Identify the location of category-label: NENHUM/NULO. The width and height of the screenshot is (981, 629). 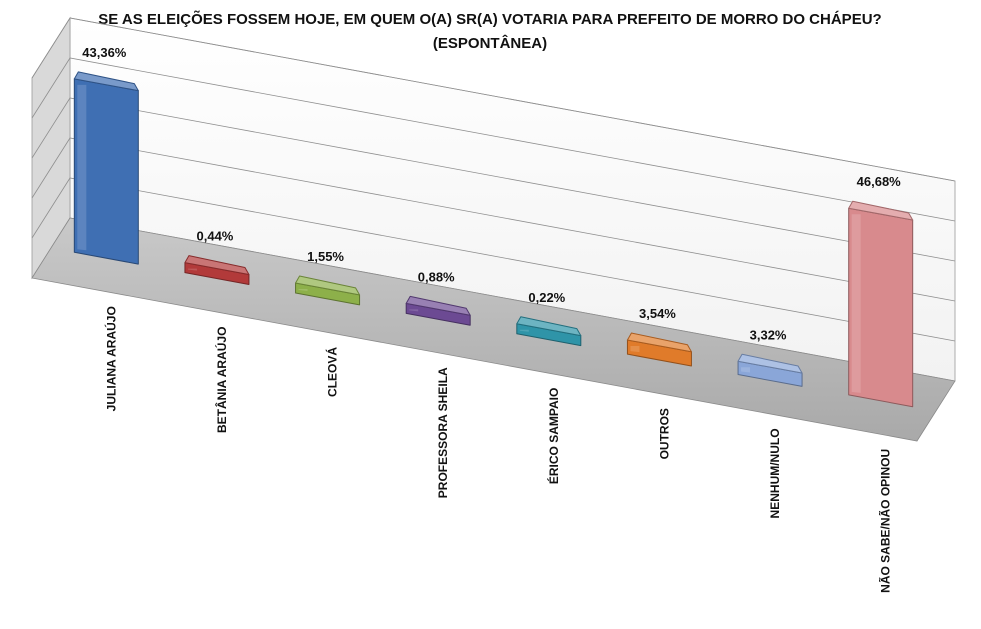
(775, 473).